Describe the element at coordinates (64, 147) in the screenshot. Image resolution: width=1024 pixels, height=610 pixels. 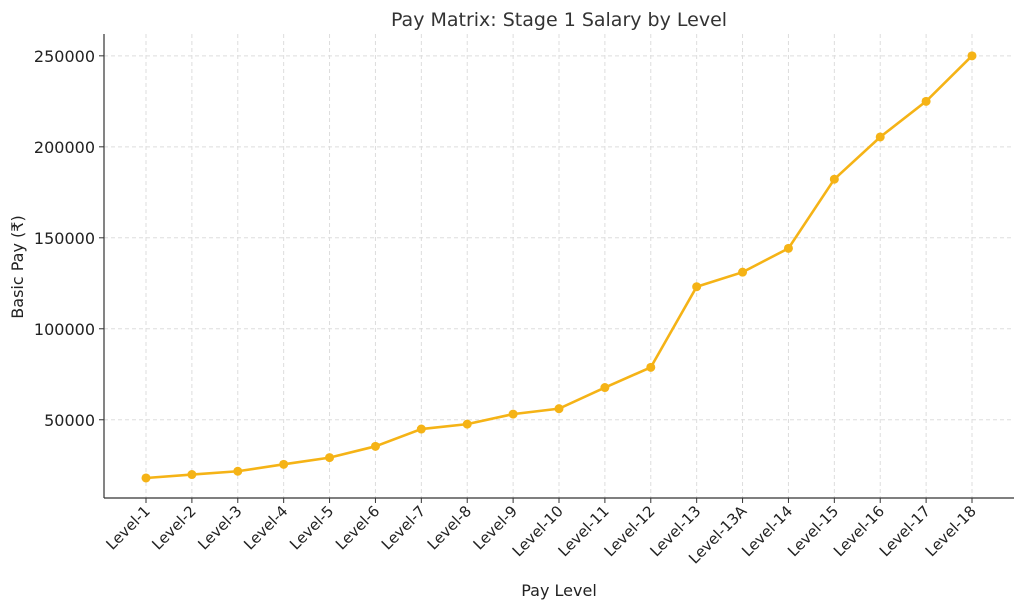
I see `y-tick-label: 200000` at that location.